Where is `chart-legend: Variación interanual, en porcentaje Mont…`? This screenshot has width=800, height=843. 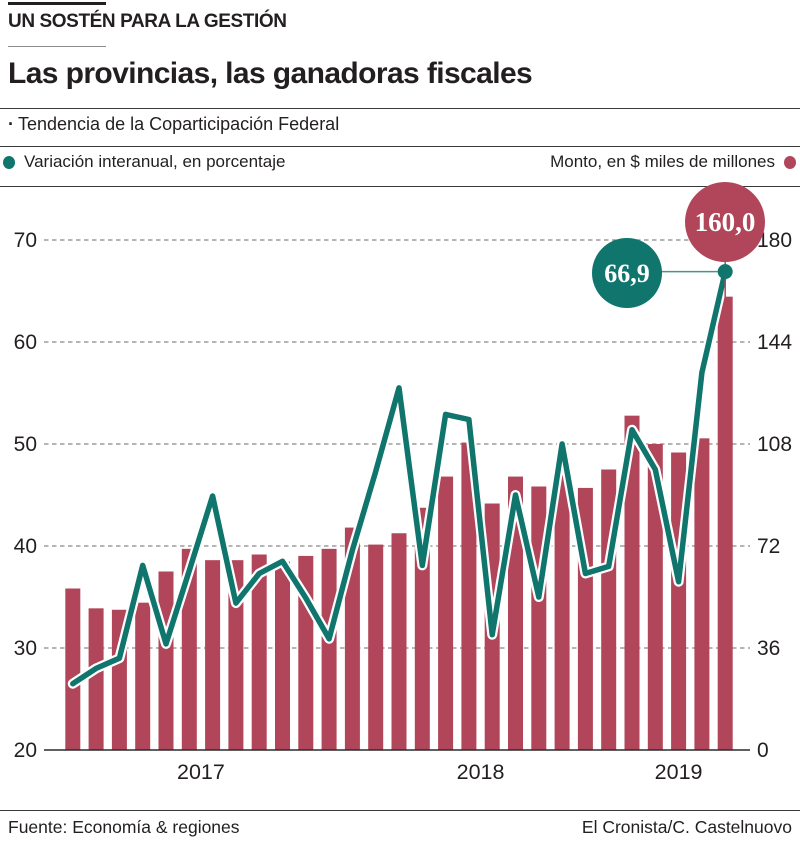 chart-legend: Variación interanual, en porcentaje Mont… is located at coordinates (400, 164).